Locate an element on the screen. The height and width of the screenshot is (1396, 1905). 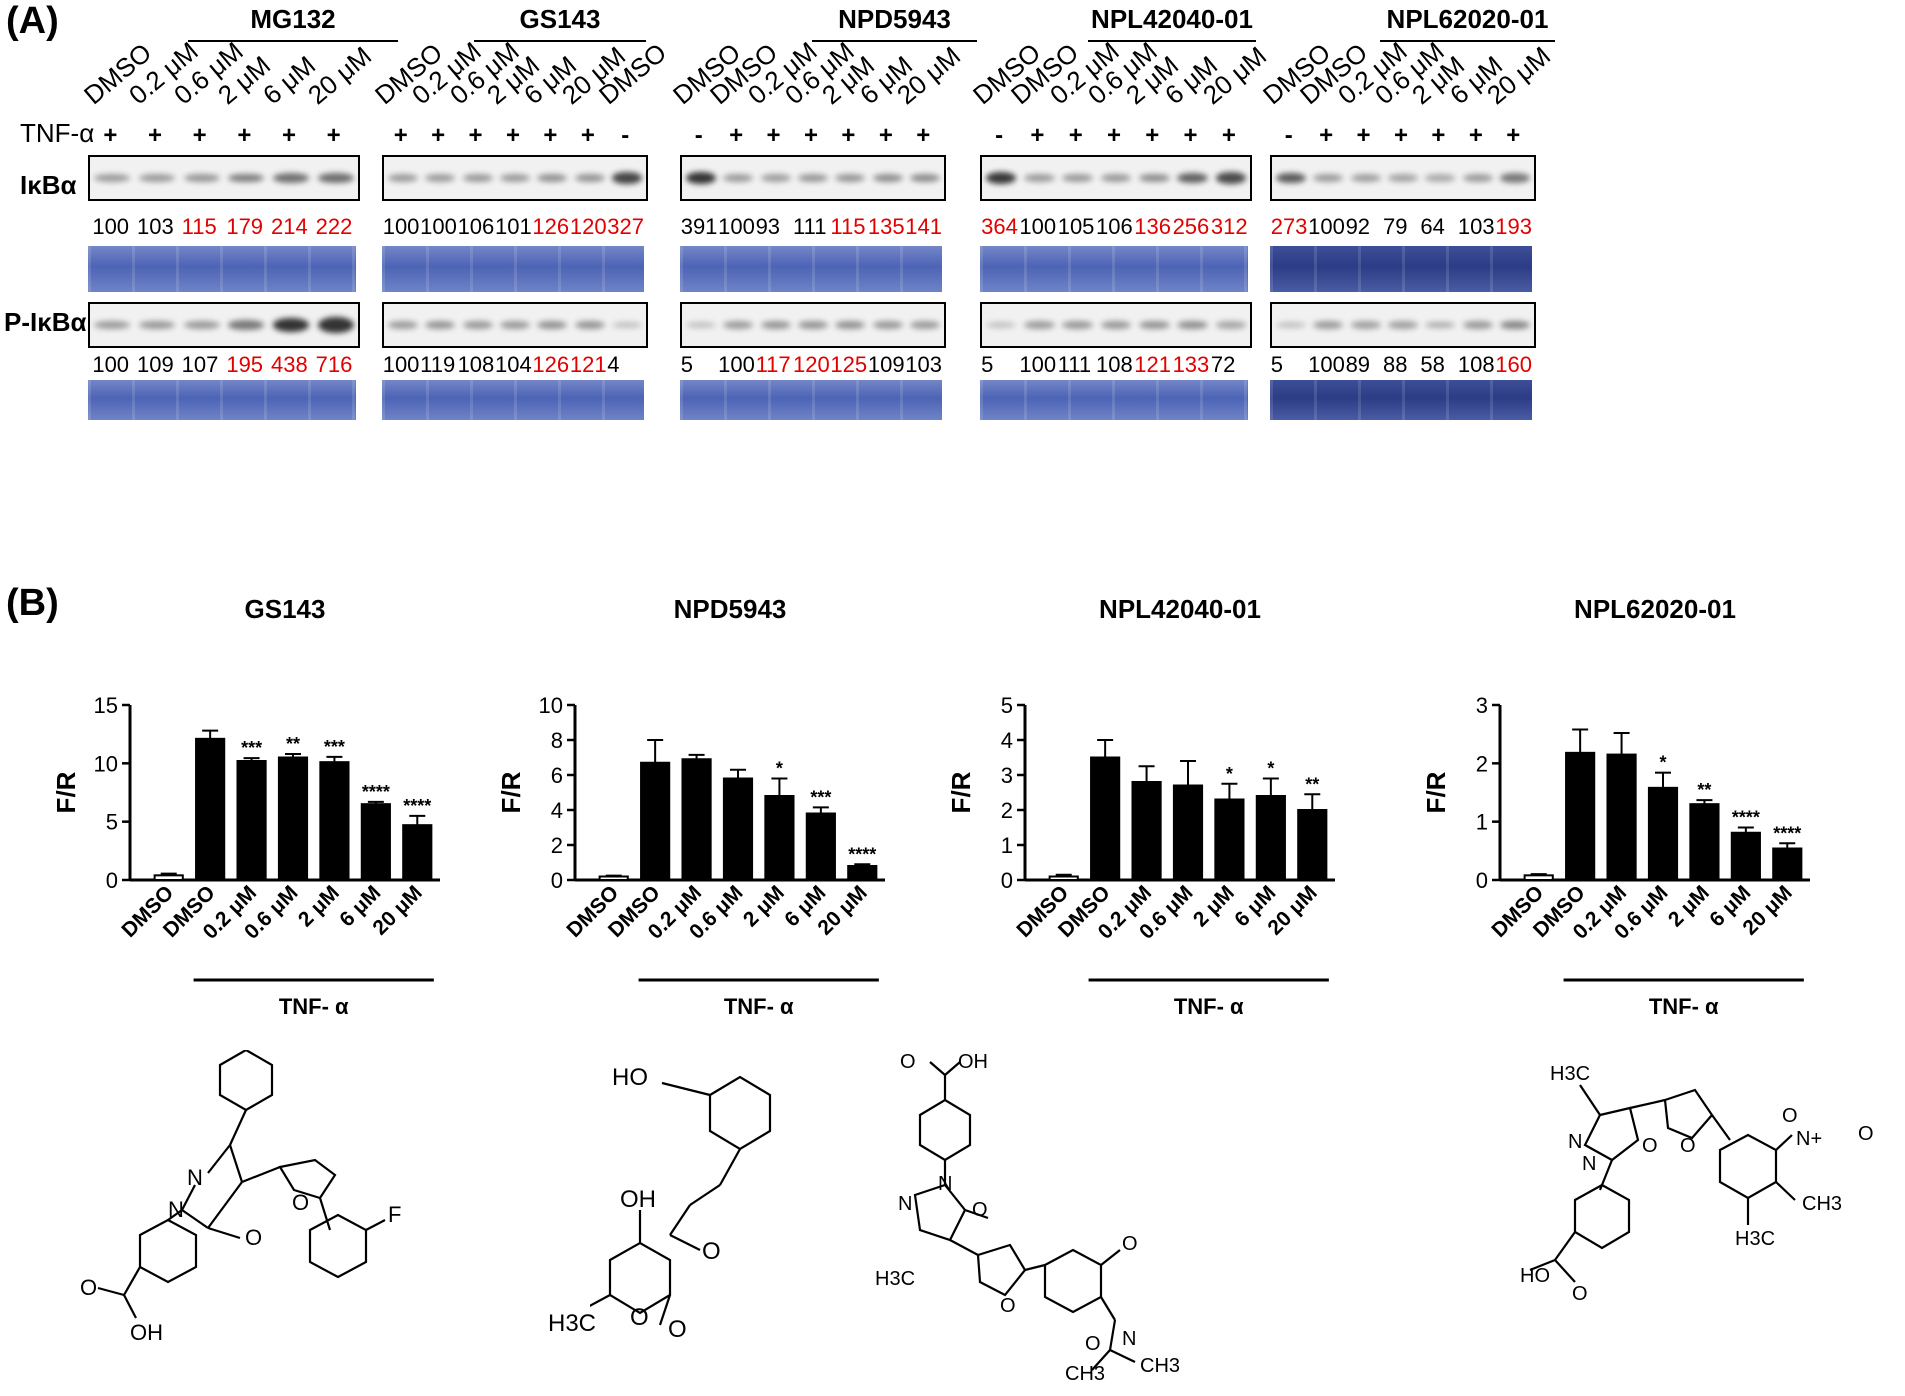
ikba-quant-value: 64 is located at coordinates (1432, 226).